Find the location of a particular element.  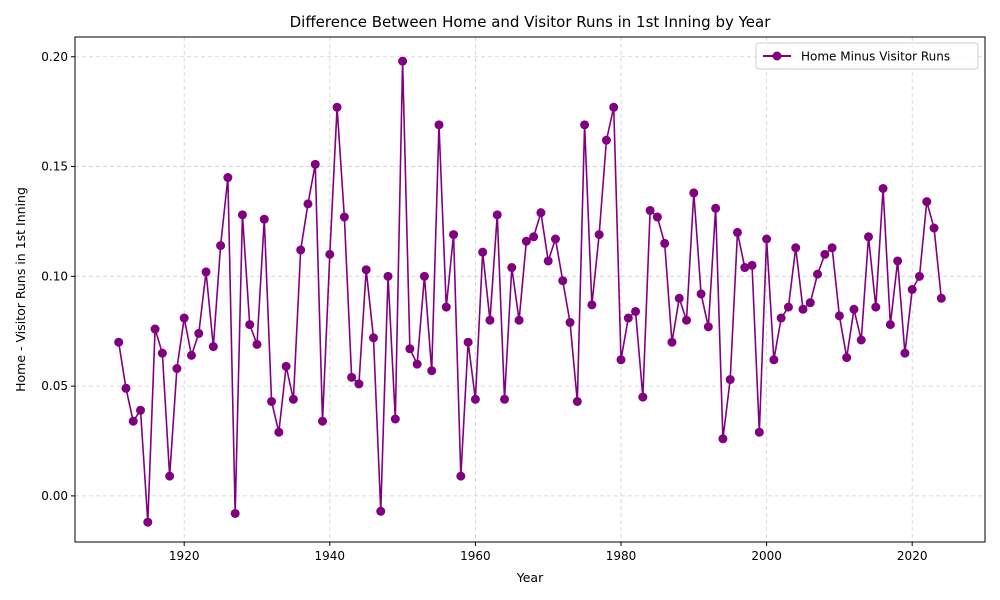

y-tick-label: 0.20 is located at coordinates (54, 57).